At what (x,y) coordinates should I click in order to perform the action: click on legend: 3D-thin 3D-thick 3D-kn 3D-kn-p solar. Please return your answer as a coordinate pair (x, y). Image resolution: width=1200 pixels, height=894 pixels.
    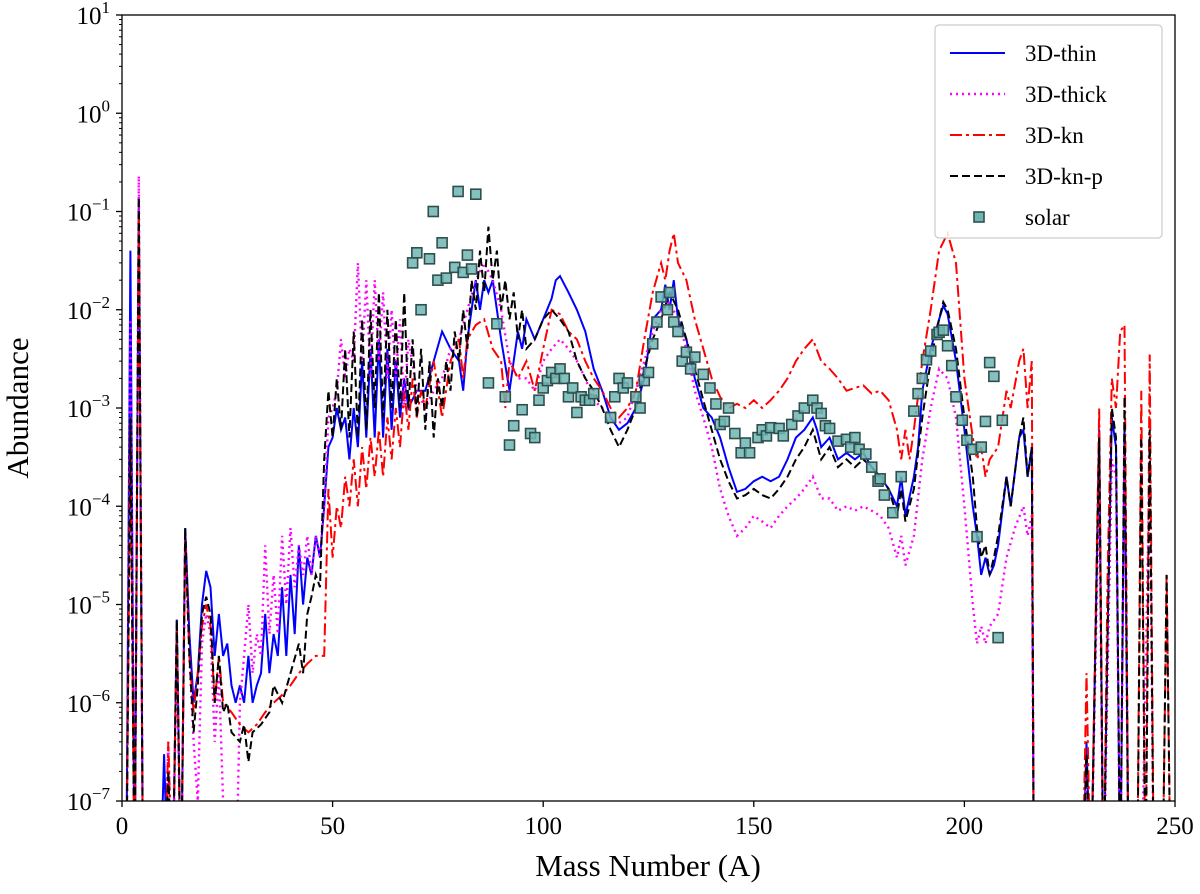
    Looking at the image, I should click on (1048, 131).